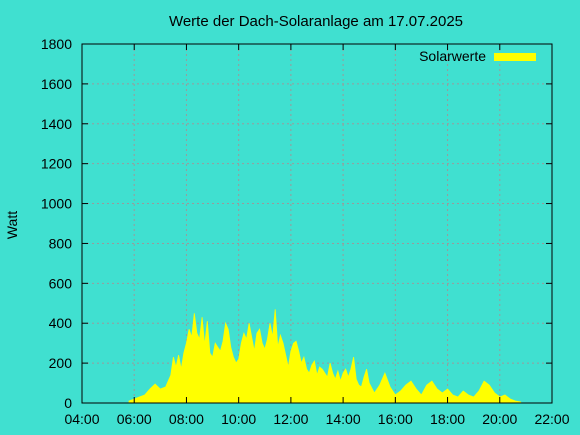 The image size is (580, 435). I want to click on x-tick-label: 16:00, so click(395, 419).